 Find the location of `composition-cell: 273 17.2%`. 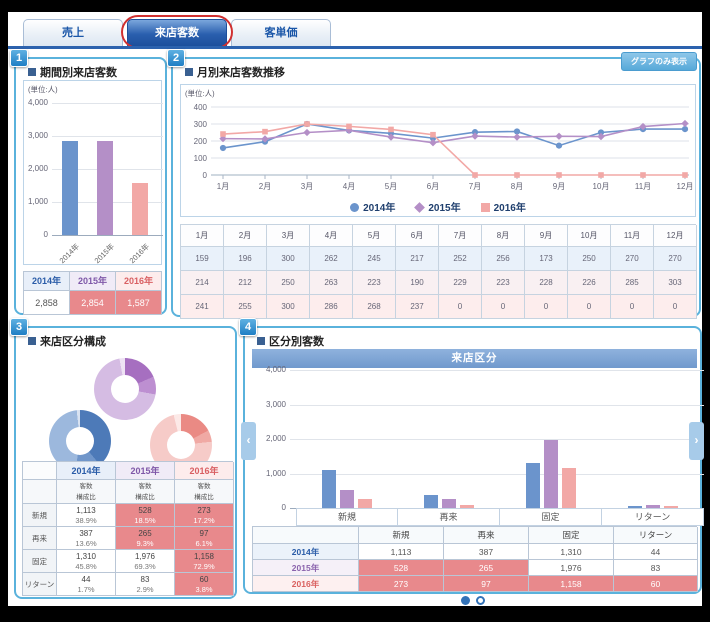

composition-cell: 273 17.2% is located at coordinates (204, 515).